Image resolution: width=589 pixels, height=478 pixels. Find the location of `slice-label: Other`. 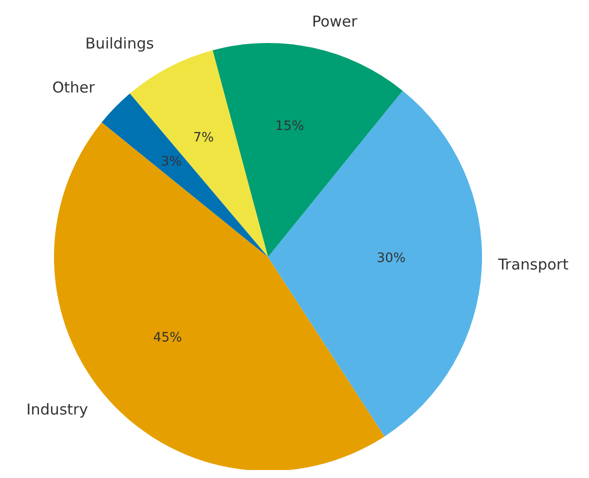

slice-label: Other is located at coordinates (74, 87).